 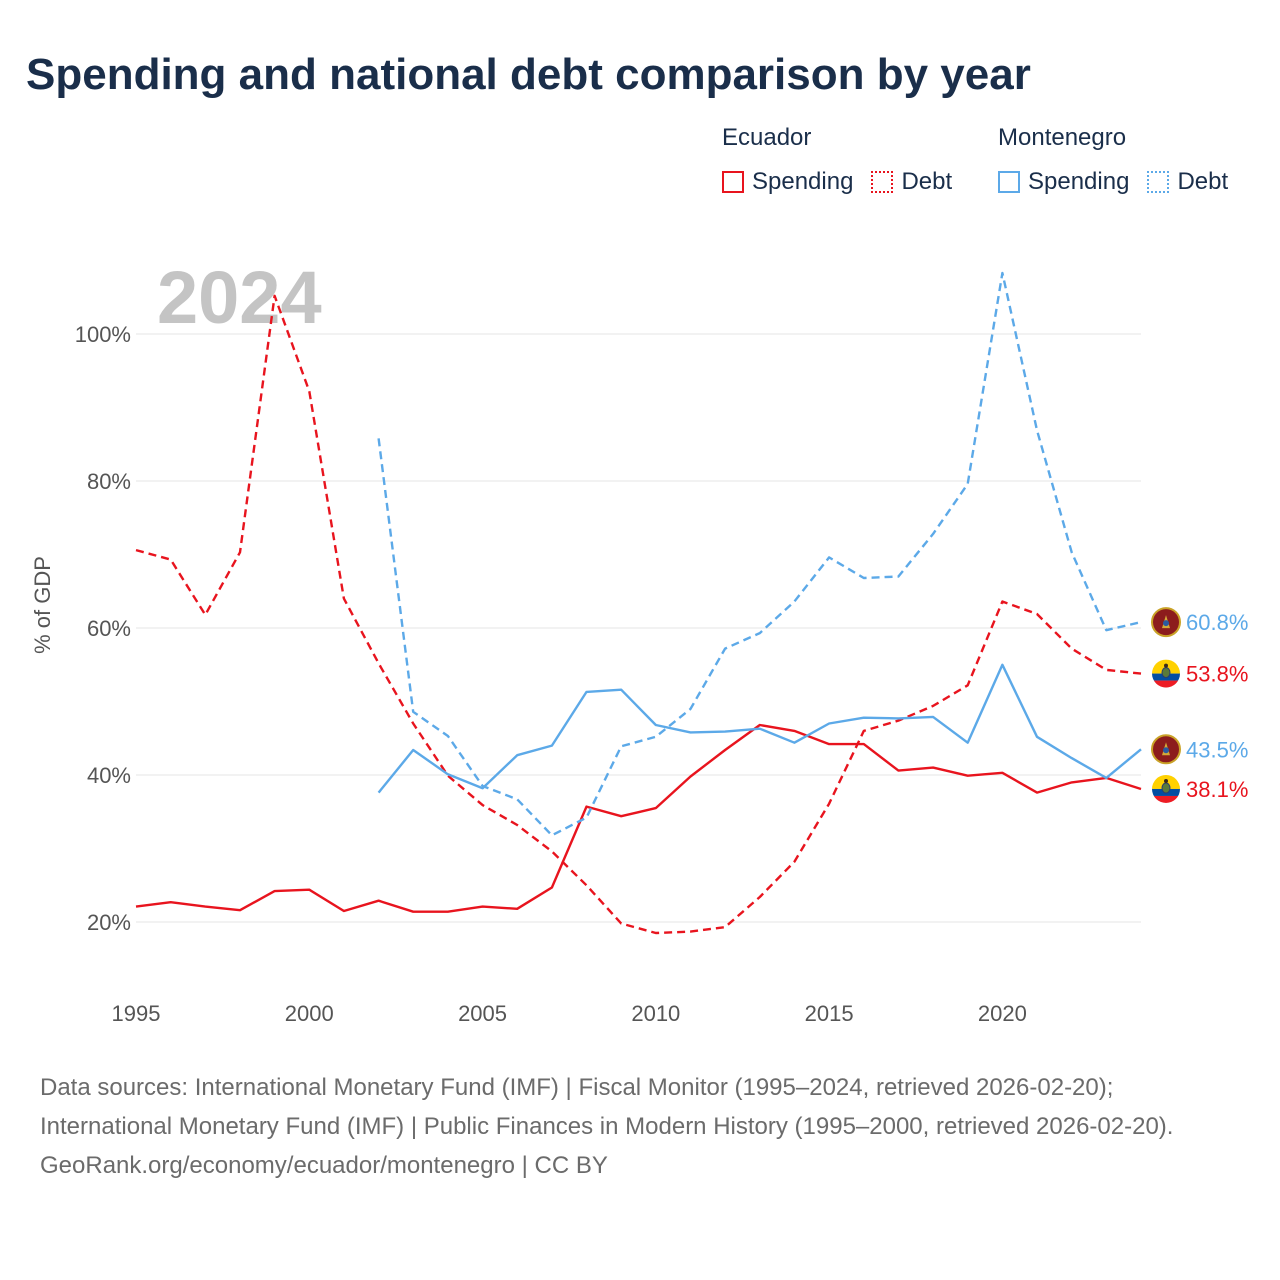 I want to click on x-tick-label: 2015, so click(x=829, y=1013).